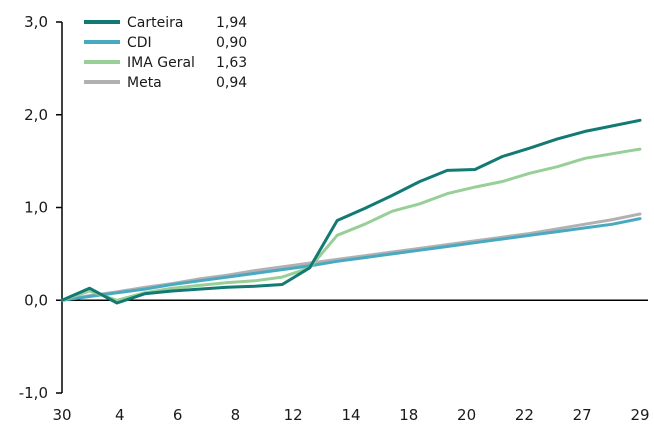 This screenshot has width=654, height=425. Describe the element at coordinates (293, 415) in the screenshot. I see `x-tick-label: 12` at that location.